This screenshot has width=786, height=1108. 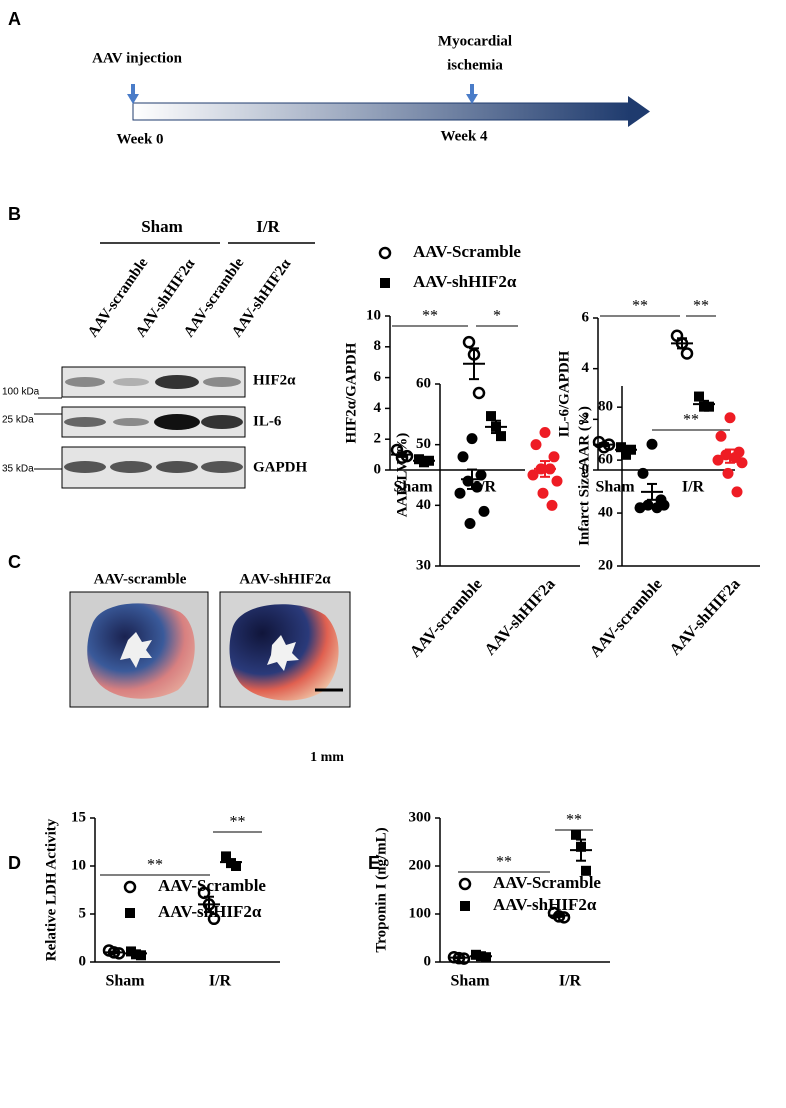 I want to click on event-arrow-head, so click(x=472, y=99).